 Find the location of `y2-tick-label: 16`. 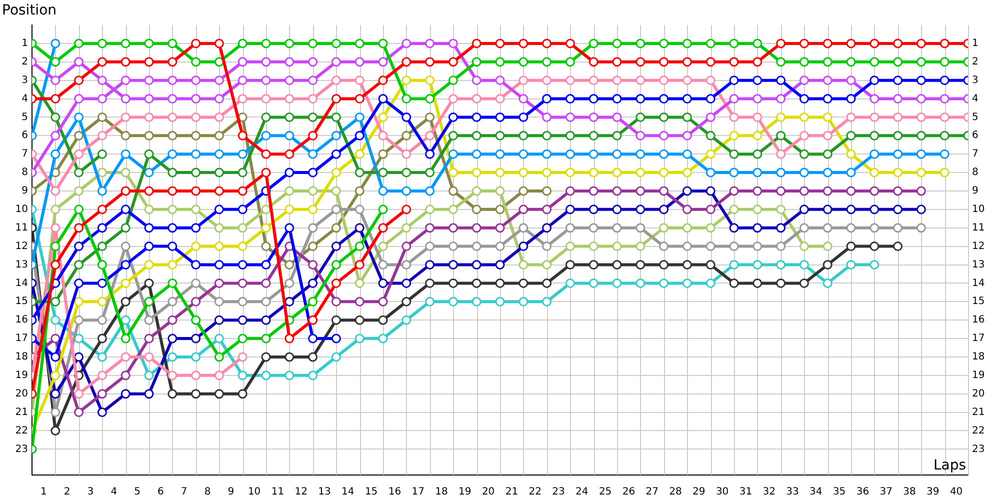

y2-tick-label: 16 is located at coordinates (978, 320).